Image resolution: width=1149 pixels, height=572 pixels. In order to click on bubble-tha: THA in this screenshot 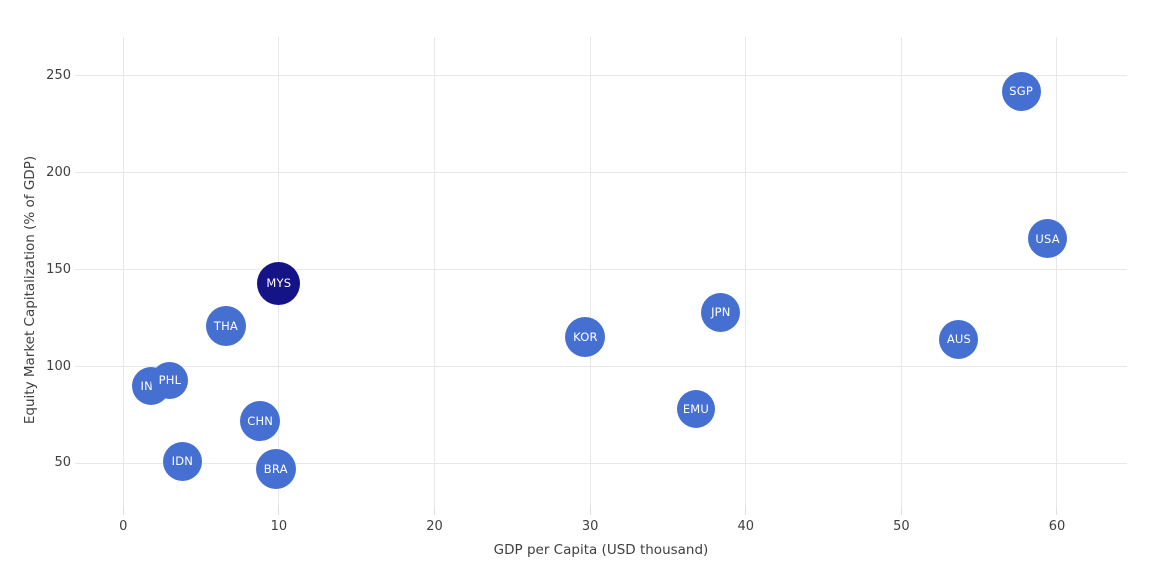, I will do `click(225, 325)`.